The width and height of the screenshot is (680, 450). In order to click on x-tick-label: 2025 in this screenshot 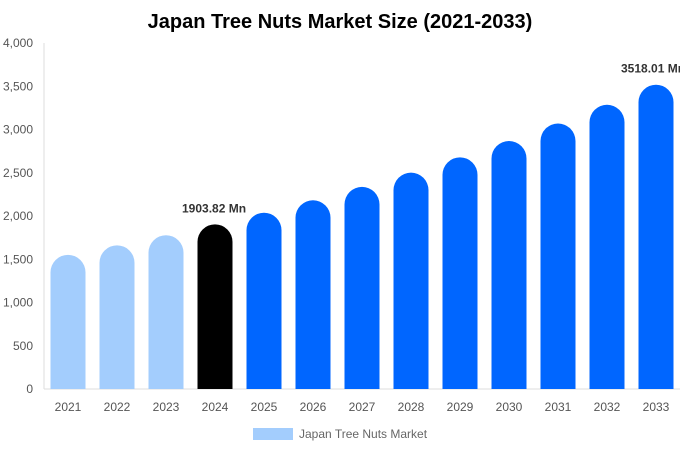, I will do `click(264, 407)`.